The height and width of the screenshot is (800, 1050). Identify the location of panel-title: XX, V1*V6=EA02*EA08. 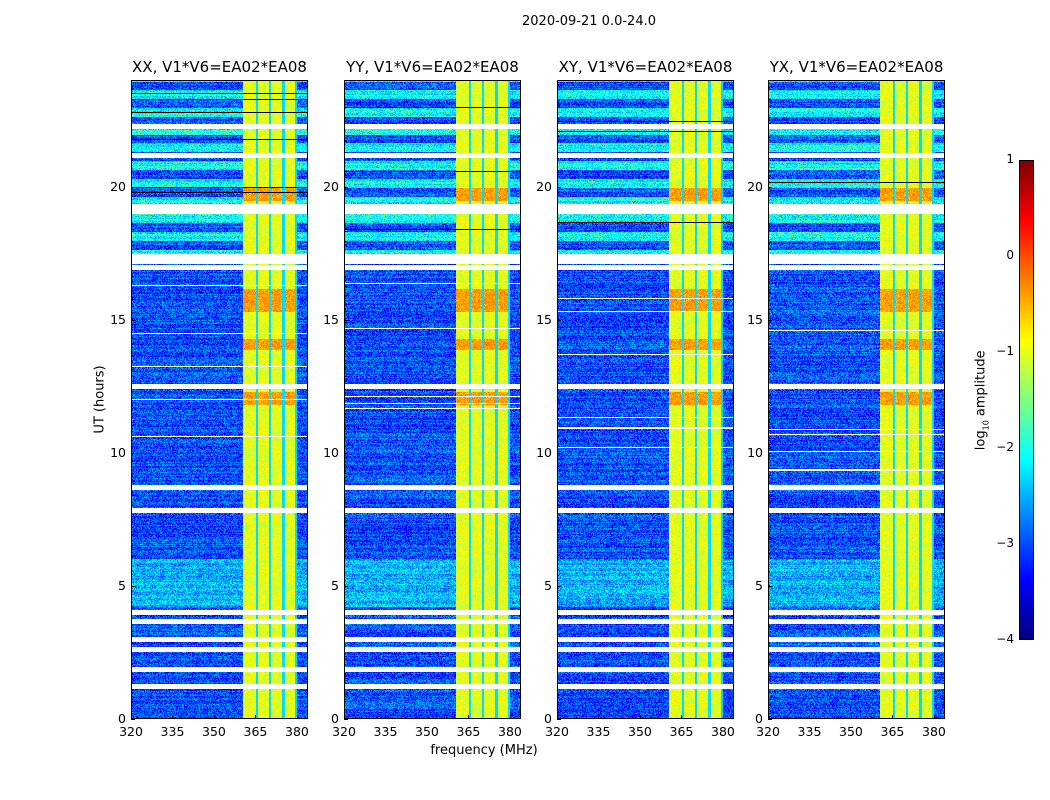
(219, 67).